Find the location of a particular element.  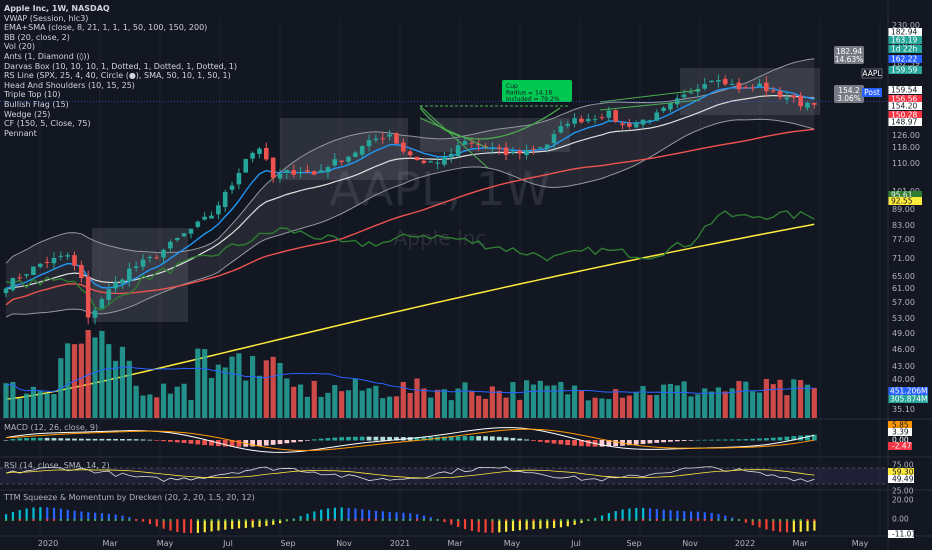

indicator-legend-item: BB (20, close, 2) is located at coordinates (37, 37).